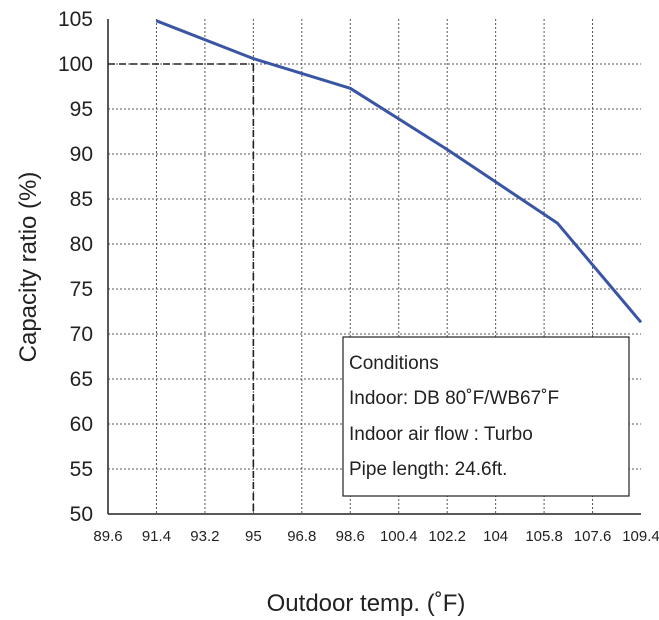 The image size is (659, 620). Describe the element at coordinates (107, 536) in the screenshot. I see `x-tick-label: 89.6` at that location.